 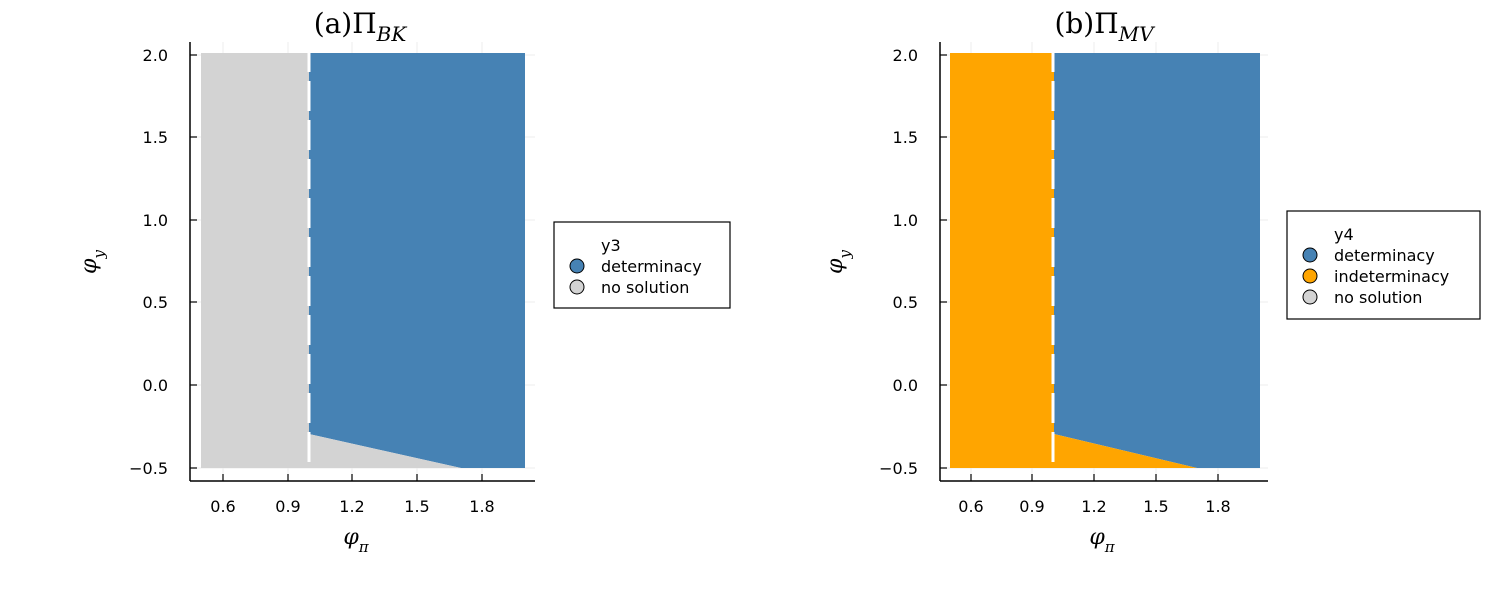 What do you see at coordinates (356, 540) in the screenshot?
I see `x-axis-label-a: φπ` at bounding box center [356, 540].